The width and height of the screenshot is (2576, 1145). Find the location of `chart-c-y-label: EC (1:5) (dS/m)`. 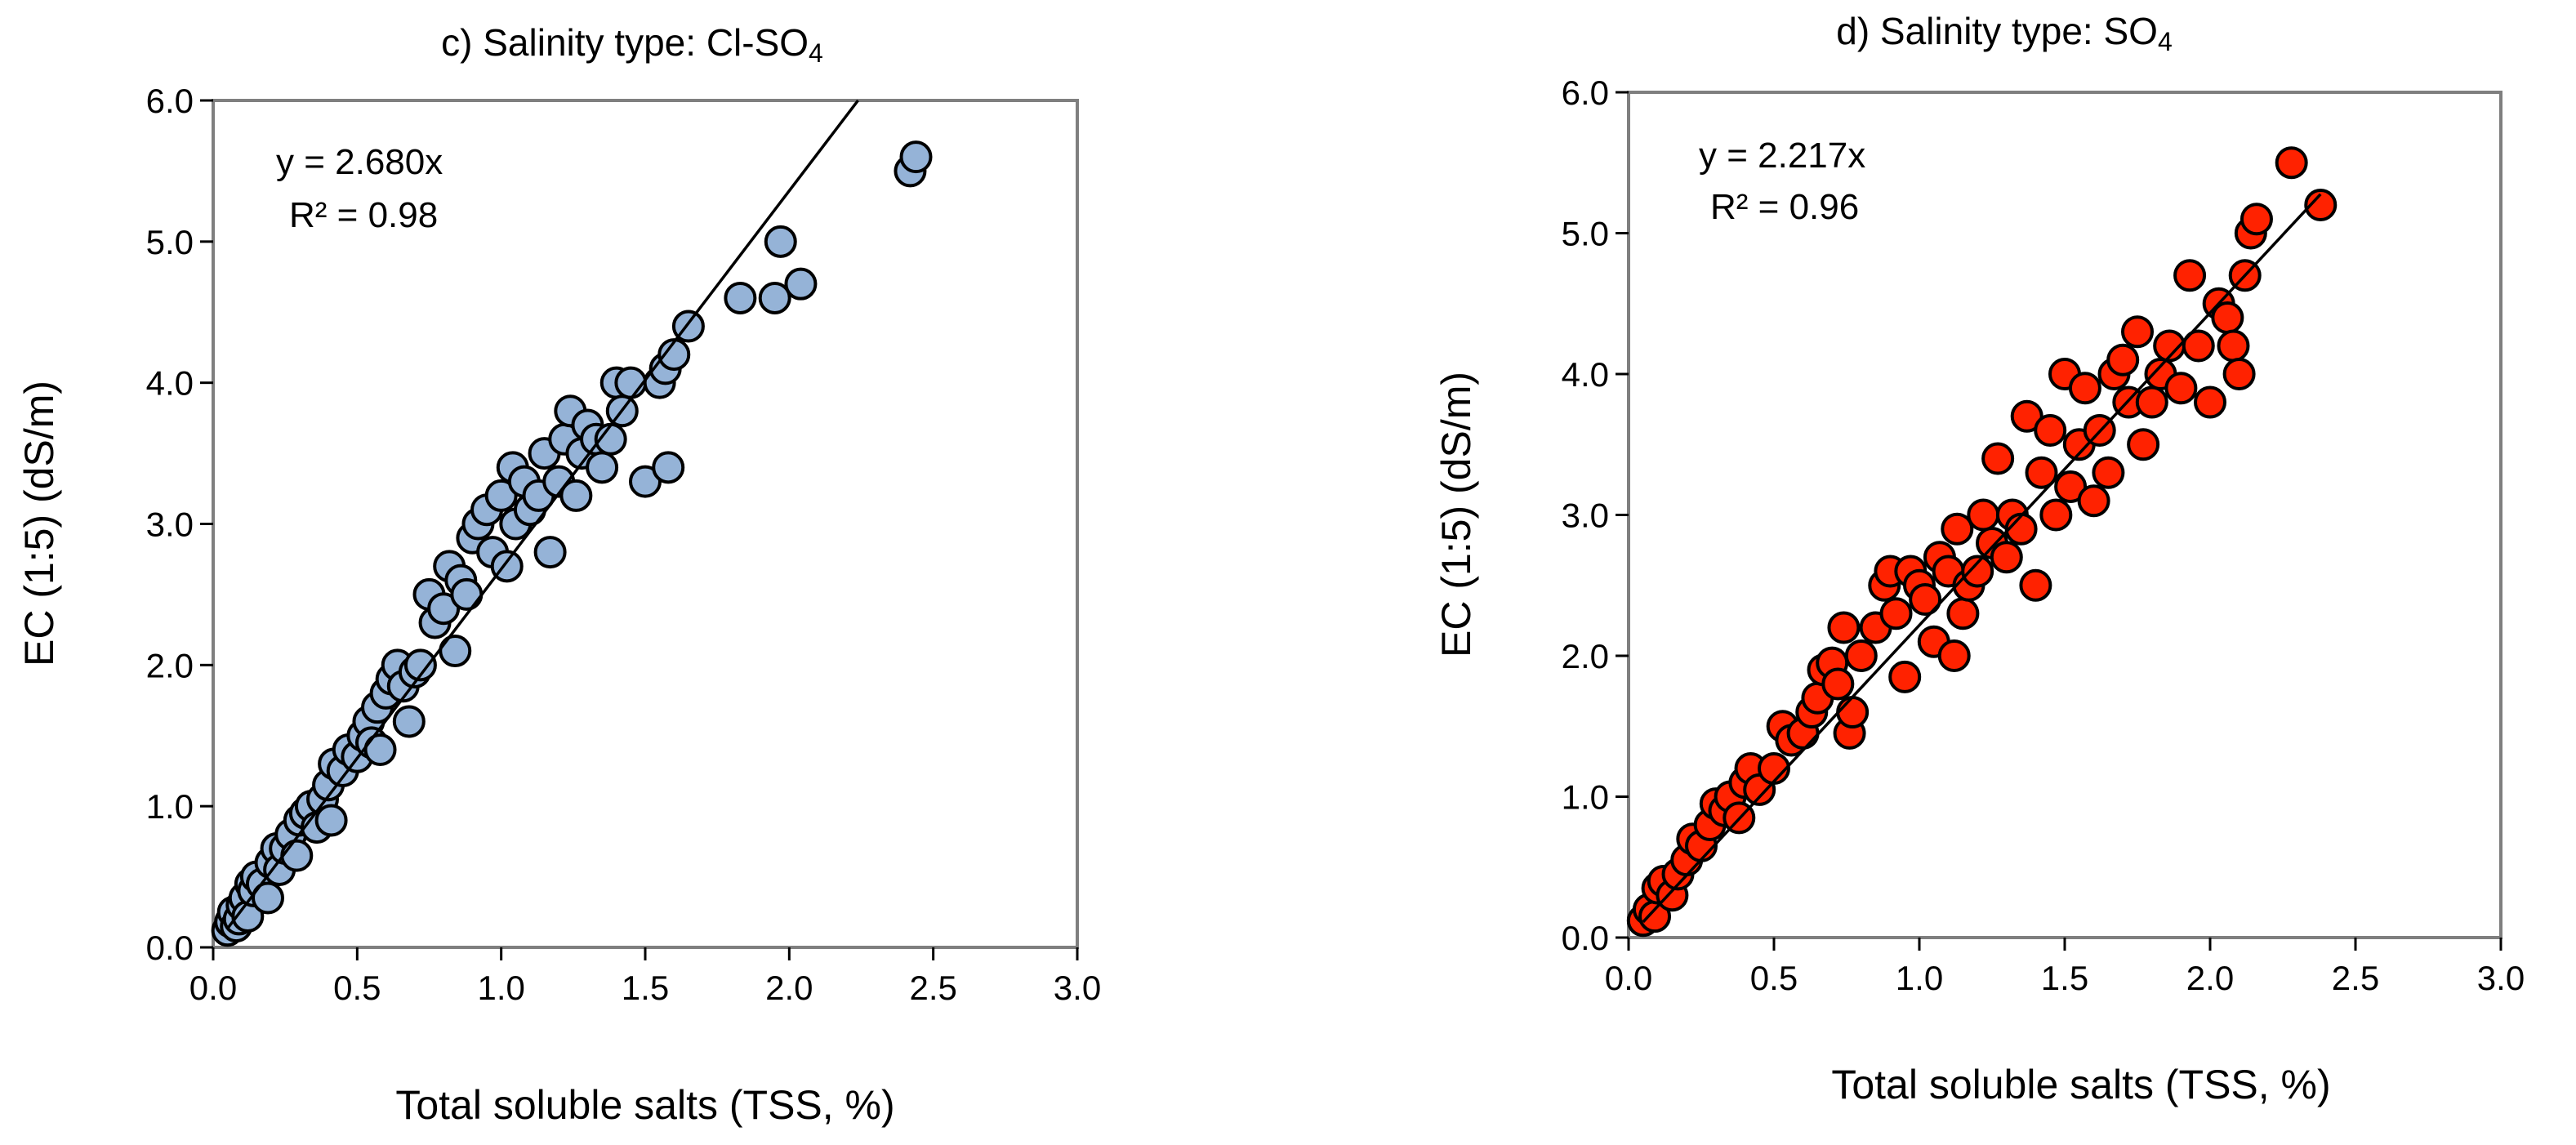

chart-c-y-label: EC (1:5) (dS/m) is located at coordinates (39, 523).